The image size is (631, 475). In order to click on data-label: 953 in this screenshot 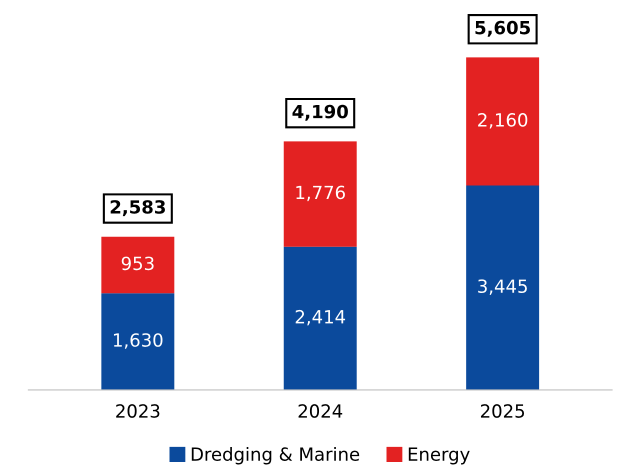, I will do `click(138, 263)`.